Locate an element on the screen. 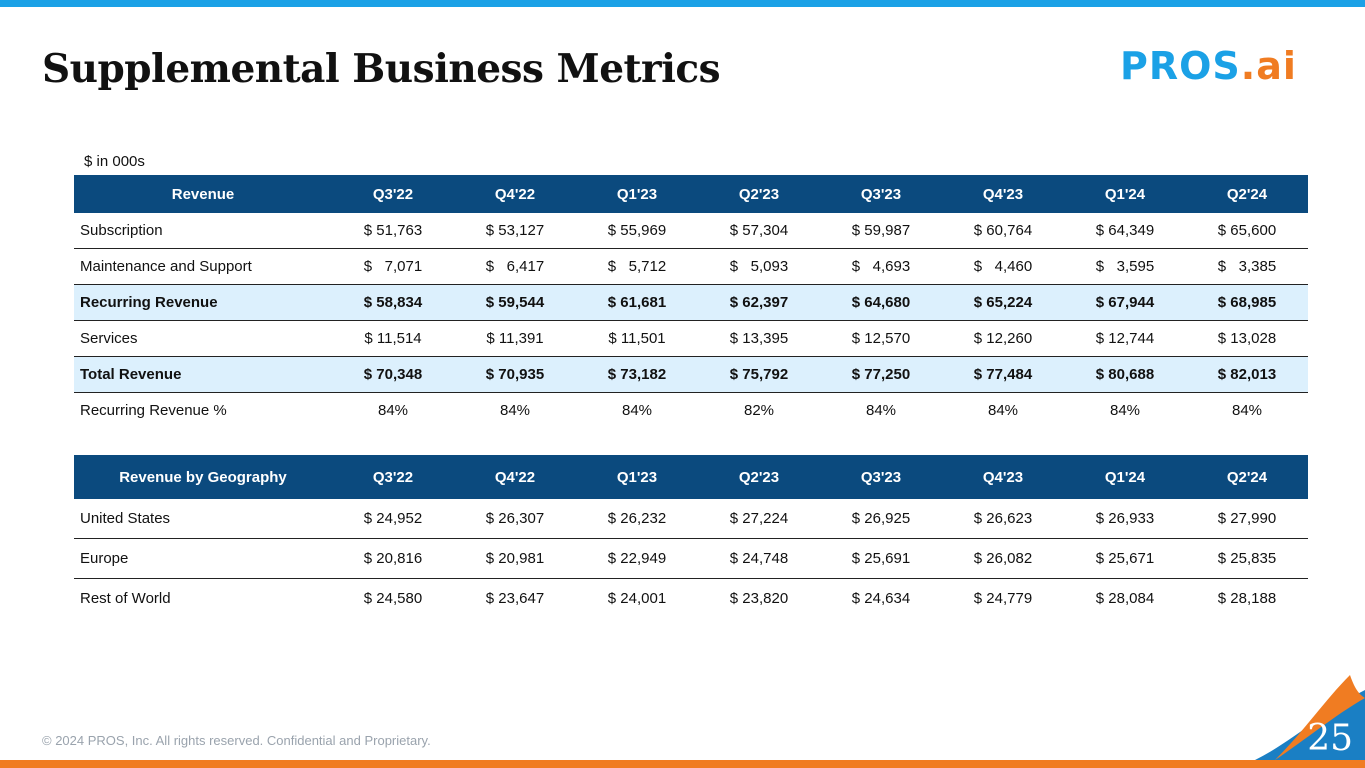 The height and width of the screenshot is (768, 1365). cell-value: $ 77,250 is located at coordinates (881, 374).